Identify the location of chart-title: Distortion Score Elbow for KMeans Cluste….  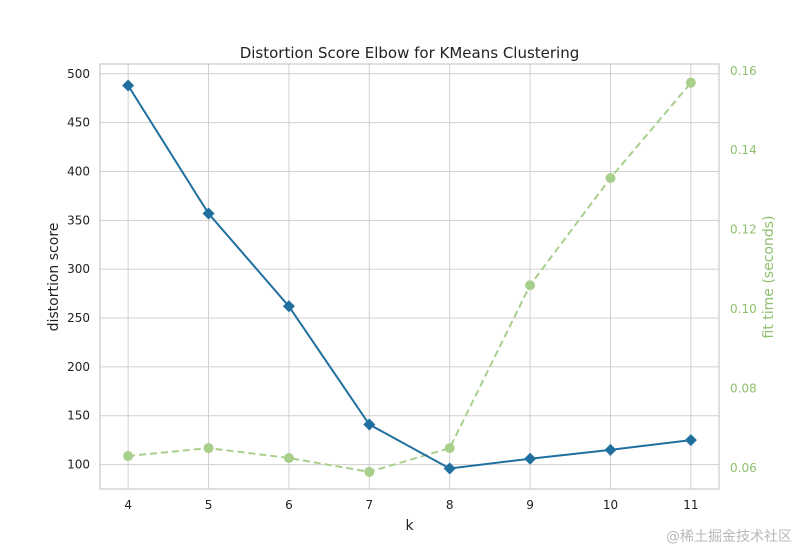
(410, 53).